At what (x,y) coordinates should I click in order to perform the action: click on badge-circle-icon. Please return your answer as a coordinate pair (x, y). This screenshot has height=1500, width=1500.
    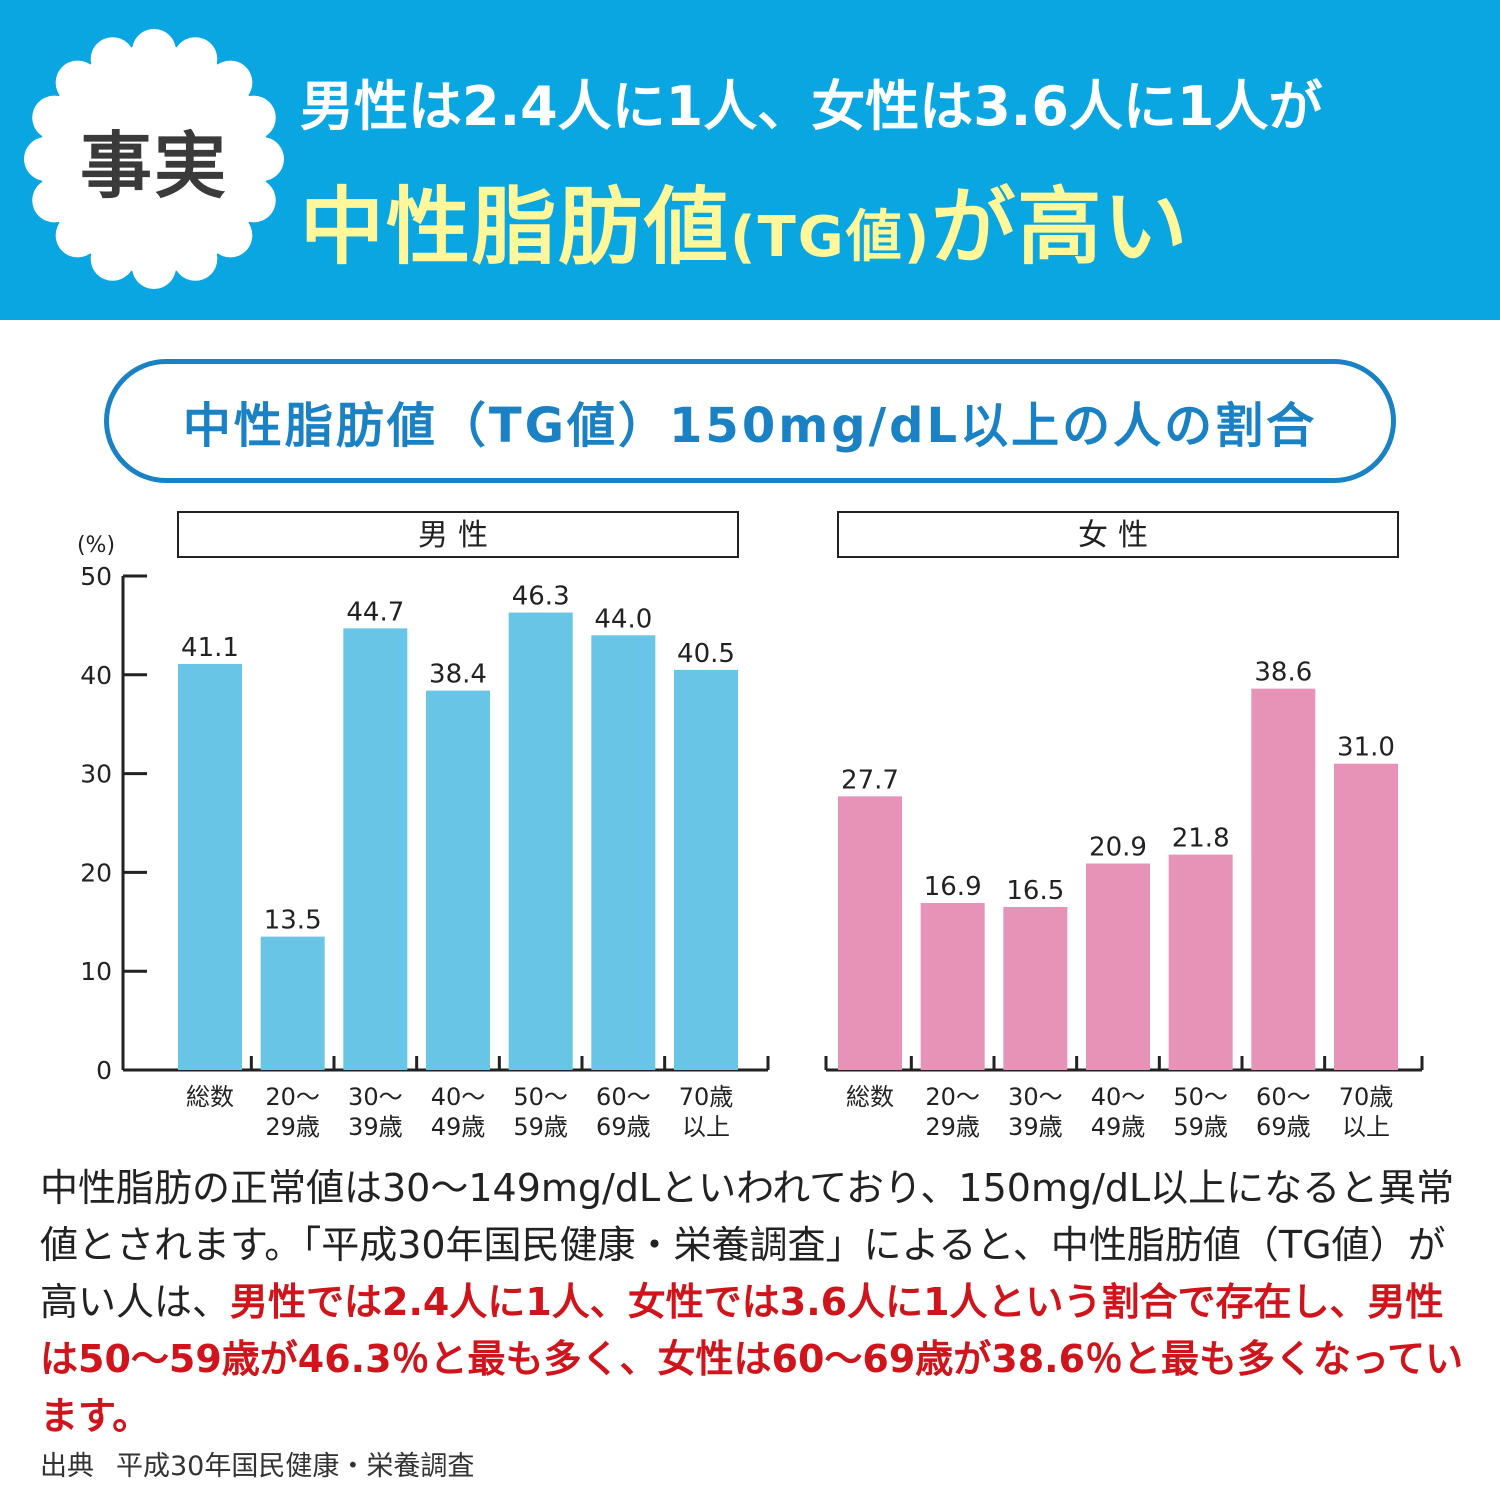
    Looking at the image, I should click on (154, 159).